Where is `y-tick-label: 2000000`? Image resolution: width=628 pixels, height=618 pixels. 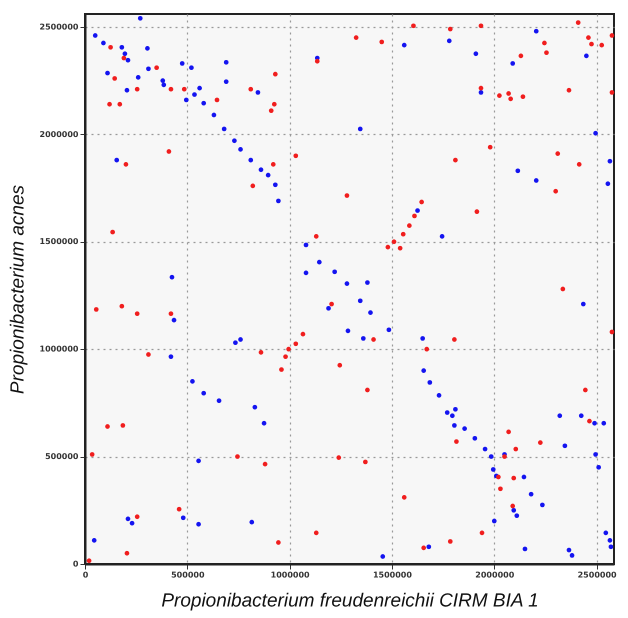 y-tick-label: 2000000 is located at coordinates (59, 134).